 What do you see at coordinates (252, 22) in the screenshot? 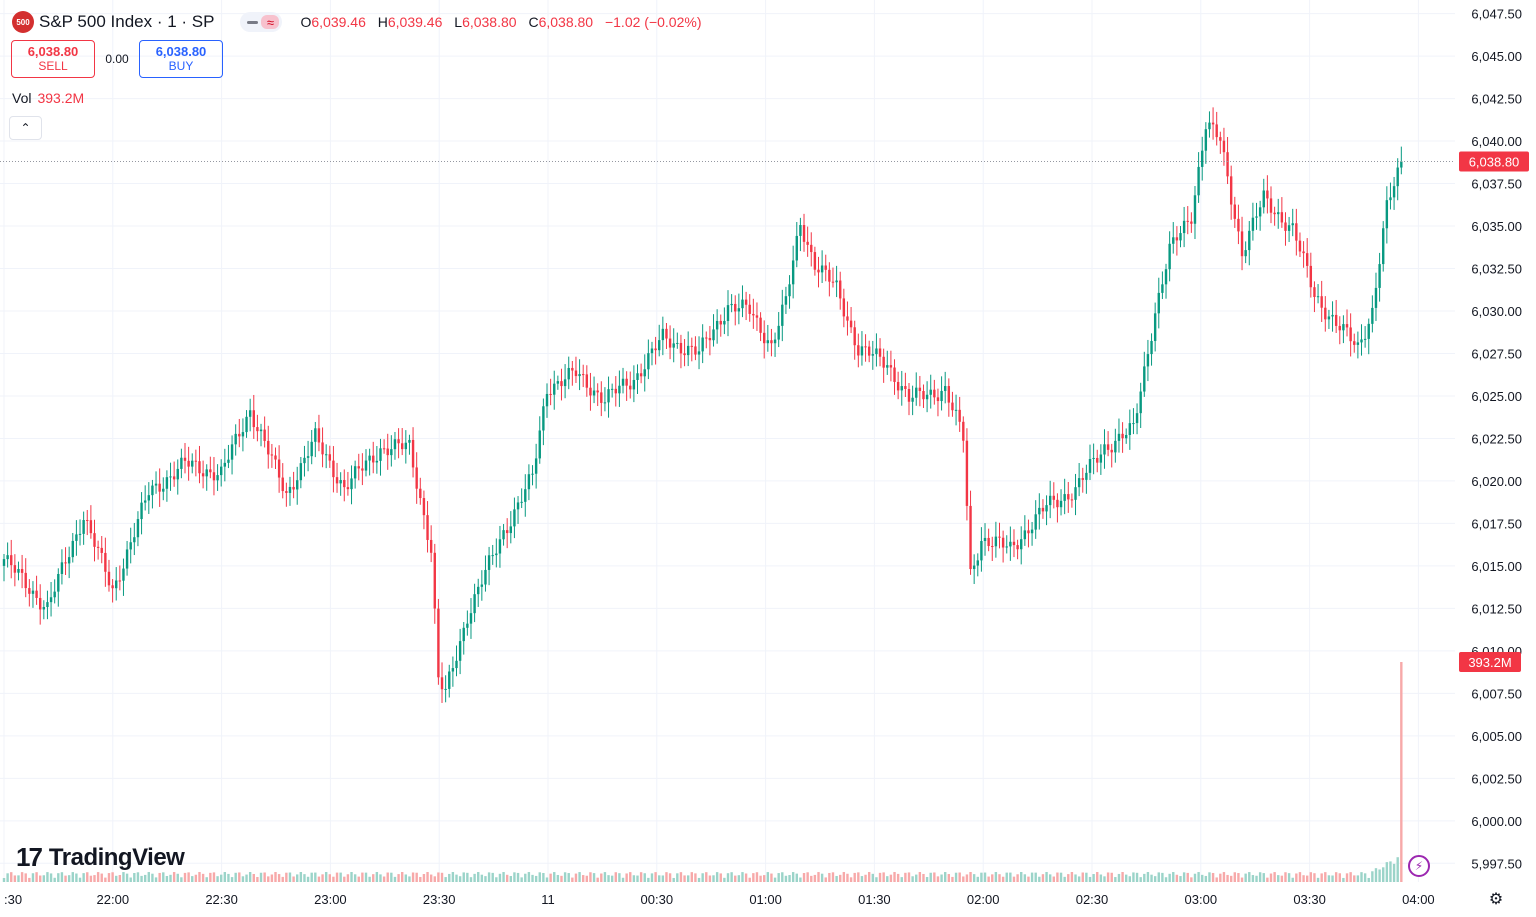
I see `minus-icon` at bounding box center [252, 22].